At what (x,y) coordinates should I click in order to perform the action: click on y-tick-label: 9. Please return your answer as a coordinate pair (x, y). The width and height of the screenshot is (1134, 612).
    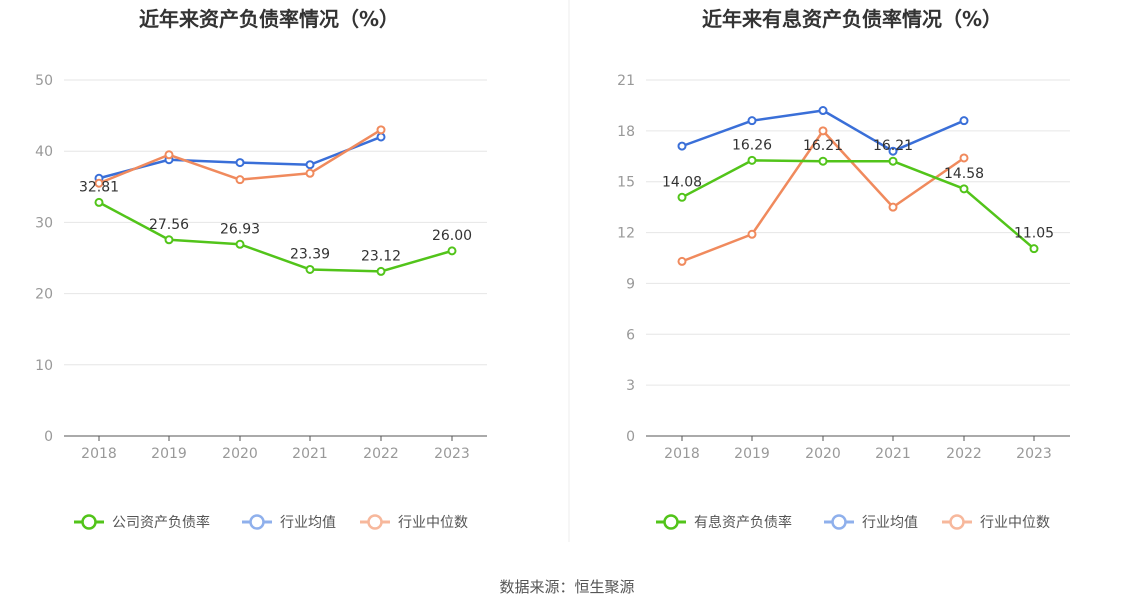
    Looking at the image, I should click on (630, 284).